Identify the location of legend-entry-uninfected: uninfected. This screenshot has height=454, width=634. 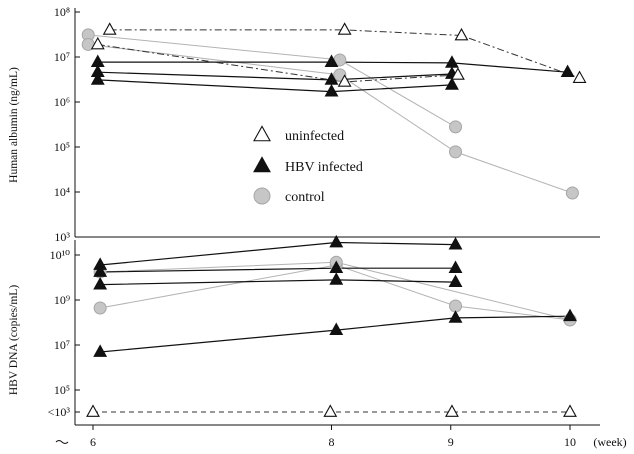
(298, 134).